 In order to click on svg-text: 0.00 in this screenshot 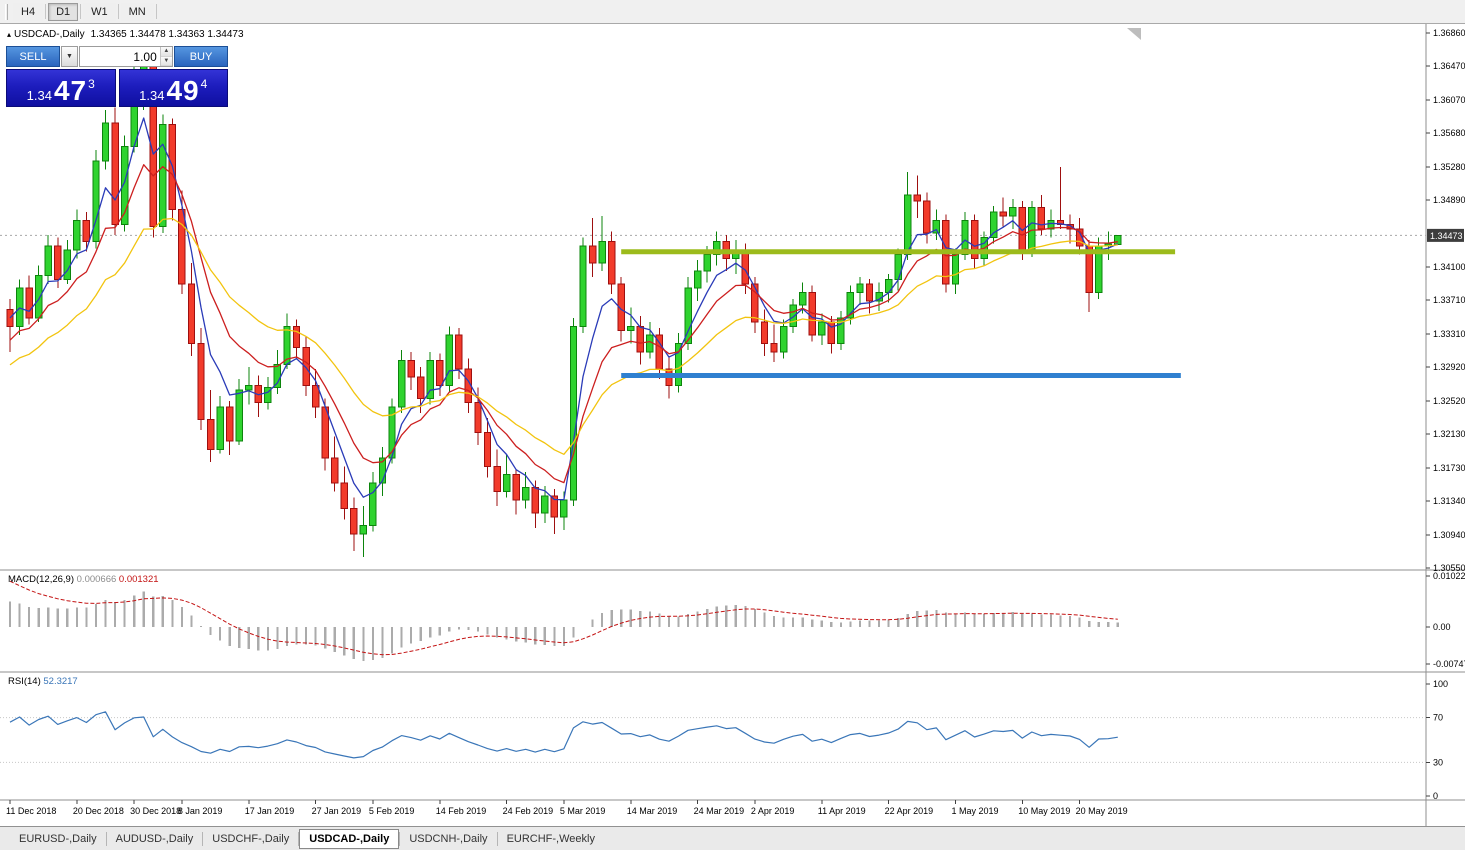, I will do `click(1442, 627)`.